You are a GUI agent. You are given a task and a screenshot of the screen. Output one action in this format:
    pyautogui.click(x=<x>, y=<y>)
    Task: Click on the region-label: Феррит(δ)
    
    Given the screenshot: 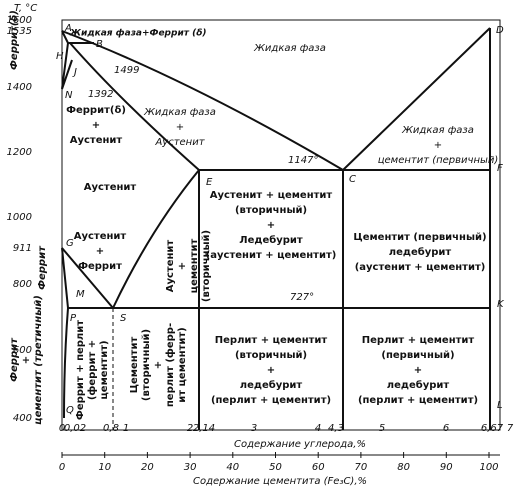 What is the action you would take?
    pyautogui.click(x=14, y=40)
    